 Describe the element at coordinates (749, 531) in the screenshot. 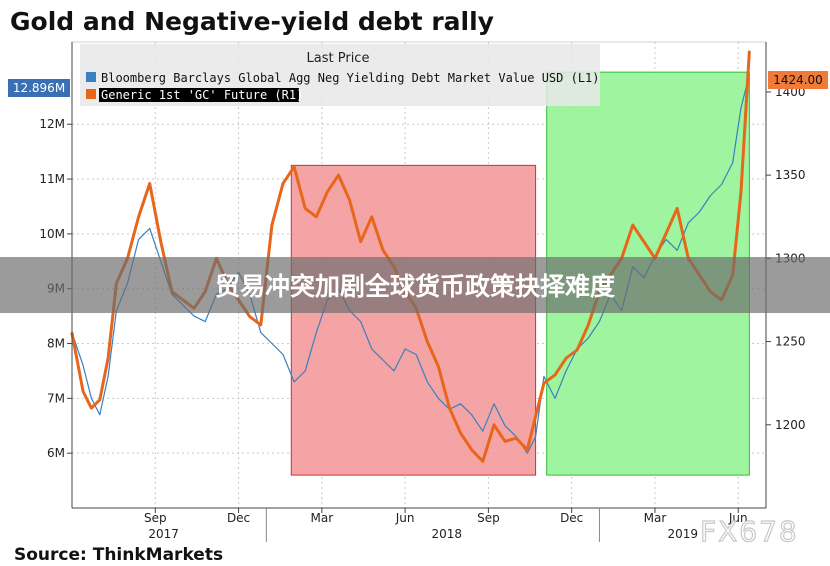

I see `watermark-logo: FX678` at that location.